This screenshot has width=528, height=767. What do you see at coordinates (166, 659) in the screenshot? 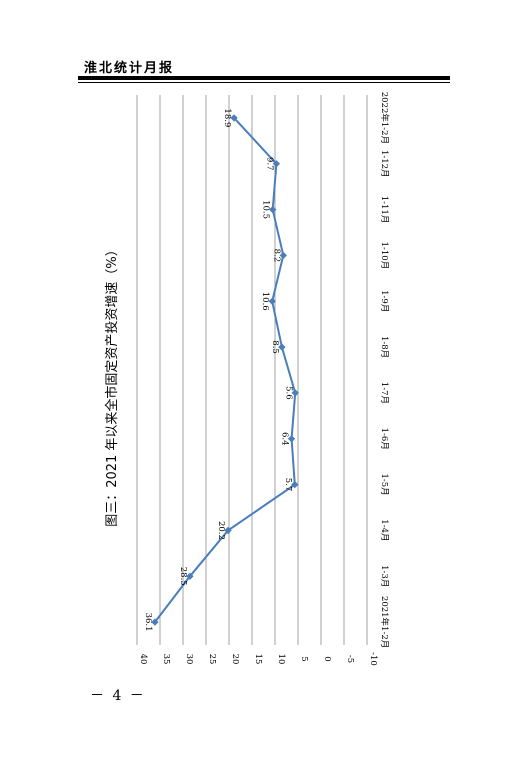
I see `value-tick-label: 35` at bounding box center [166, 659].